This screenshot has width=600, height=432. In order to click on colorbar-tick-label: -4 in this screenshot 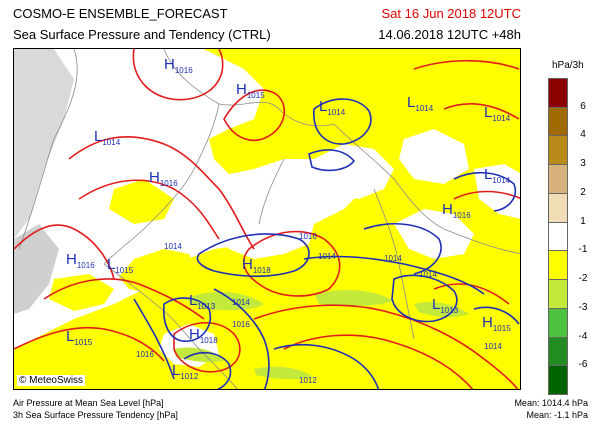, I will do `click(583, 336)`.